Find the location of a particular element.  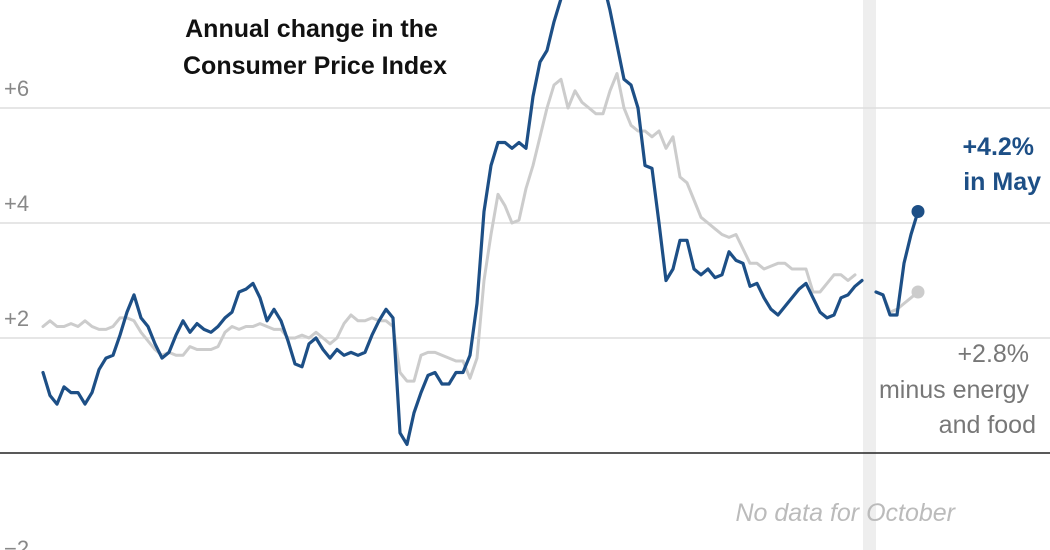

series-end-points is located at coordinates (918, 252).